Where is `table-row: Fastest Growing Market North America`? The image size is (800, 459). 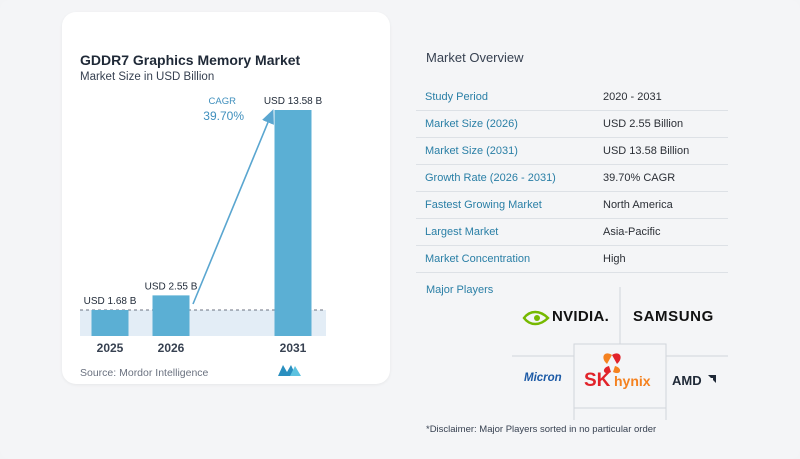 table-row: Fastest Growing Market North America is located at coordinates (572, 205).